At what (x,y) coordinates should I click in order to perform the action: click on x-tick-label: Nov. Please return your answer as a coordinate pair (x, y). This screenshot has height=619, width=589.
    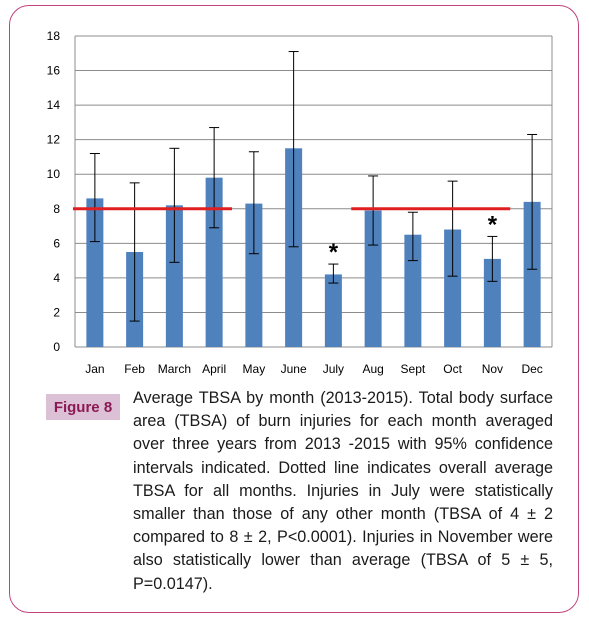
    Looking at the image, I should click on (492, 369).